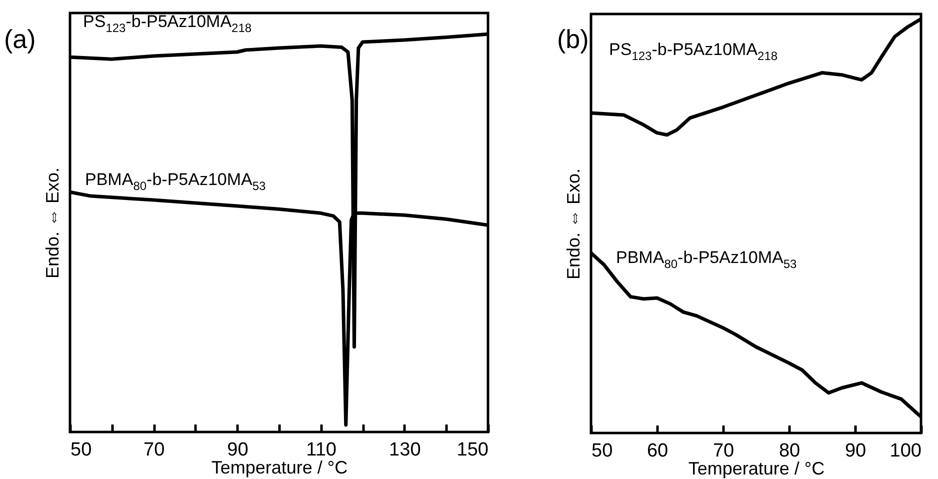  I want to click on x-tick-label: 80, so click(789, 451).